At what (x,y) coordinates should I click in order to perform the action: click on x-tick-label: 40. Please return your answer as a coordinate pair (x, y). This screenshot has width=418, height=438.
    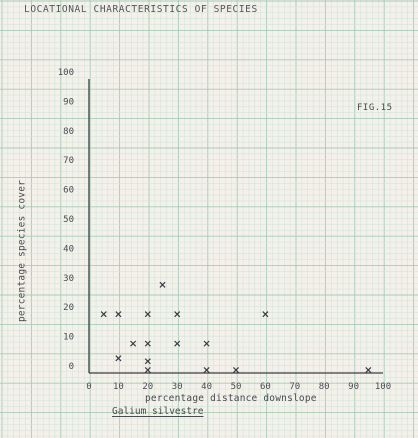
    Looking at the image, I should click on (206, 387).